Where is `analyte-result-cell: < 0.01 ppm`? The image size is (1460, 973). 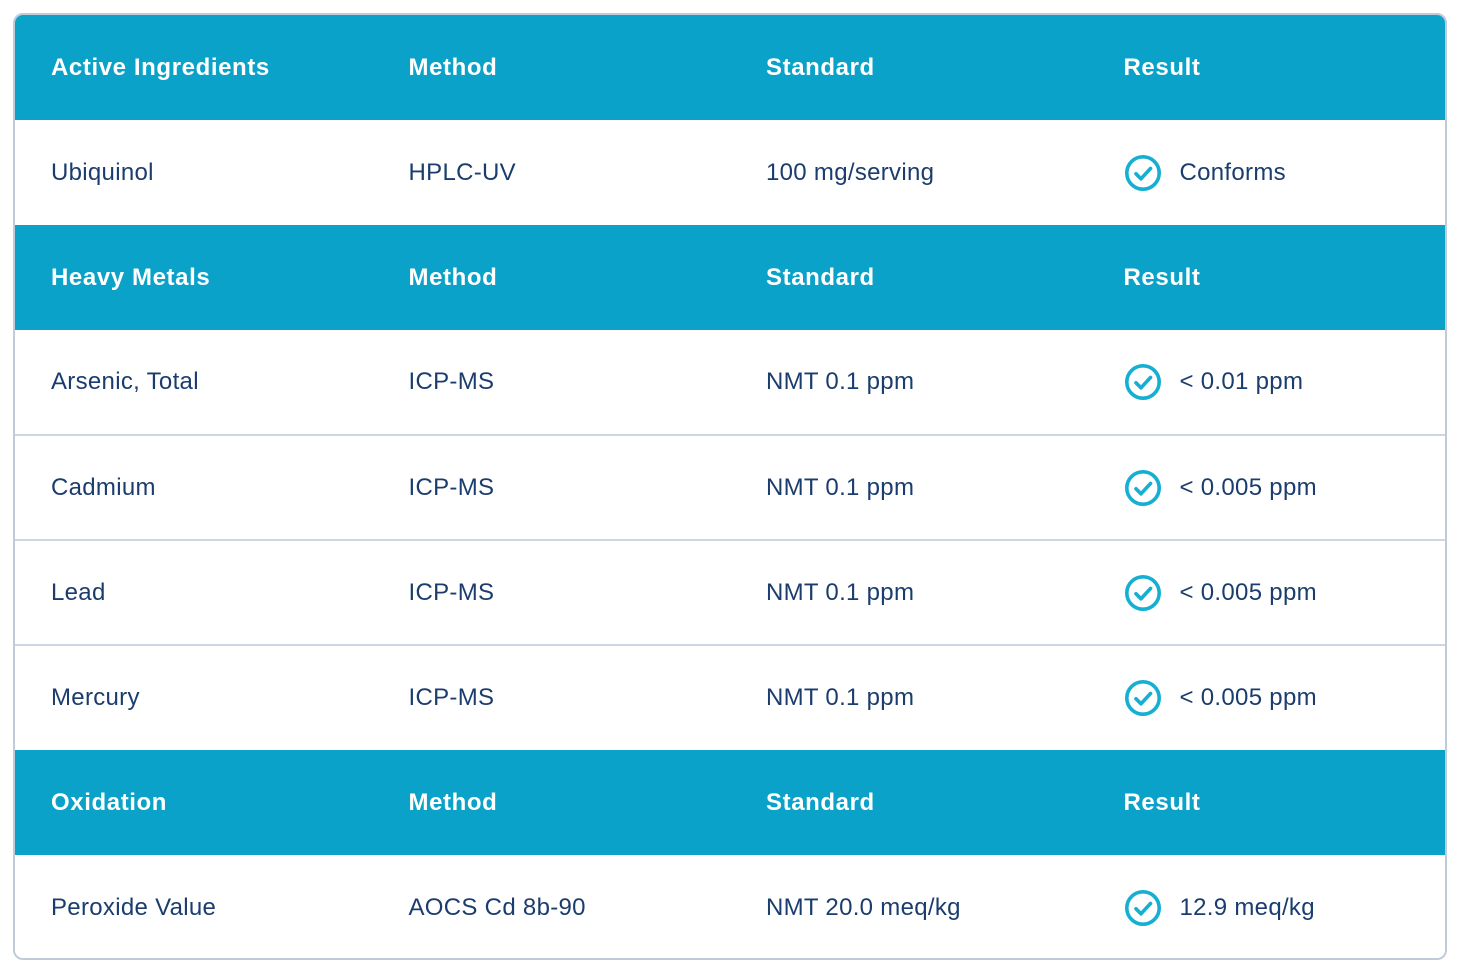 analyte-result-cell: < 0.01 ppm is located at coordinates (1266, 382).